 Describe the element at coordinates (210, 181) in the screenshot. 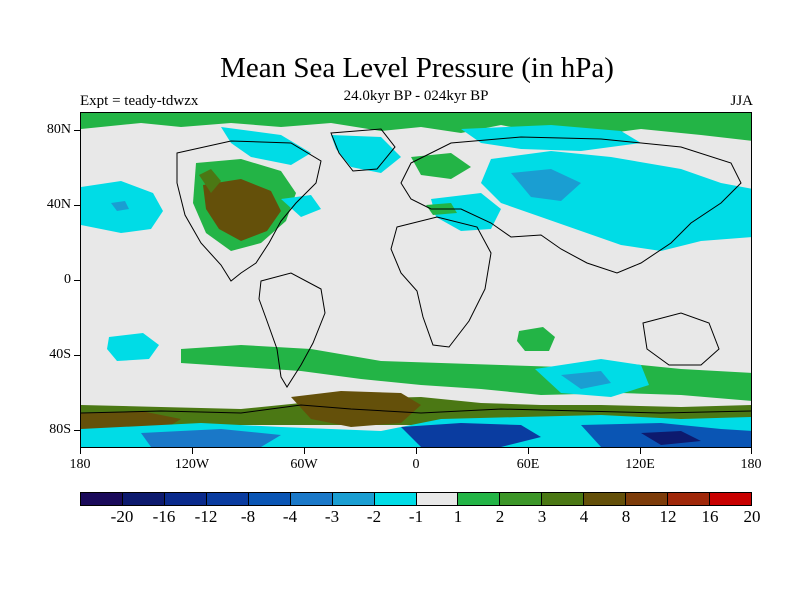

I see `north-america-moderate-positive` at that location.